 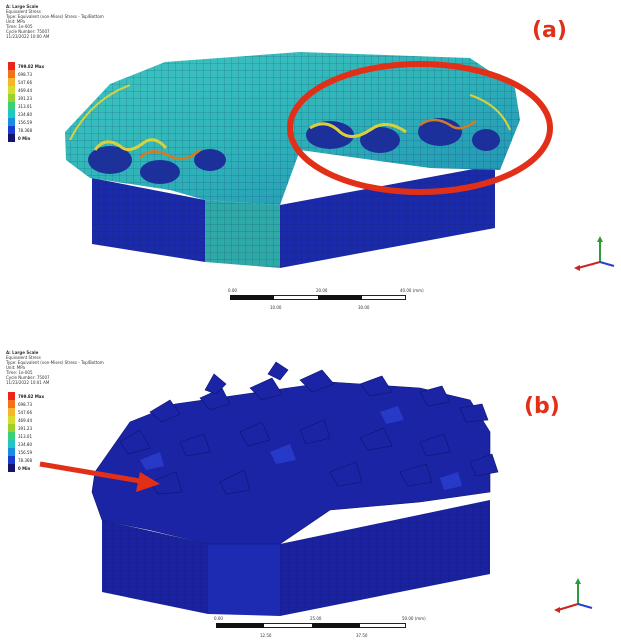 What do you see at coordinates (414, 618) in the screenshot?
I see `scale-tick-label: 50.00 (mm)` at bounding box center [414, 618].